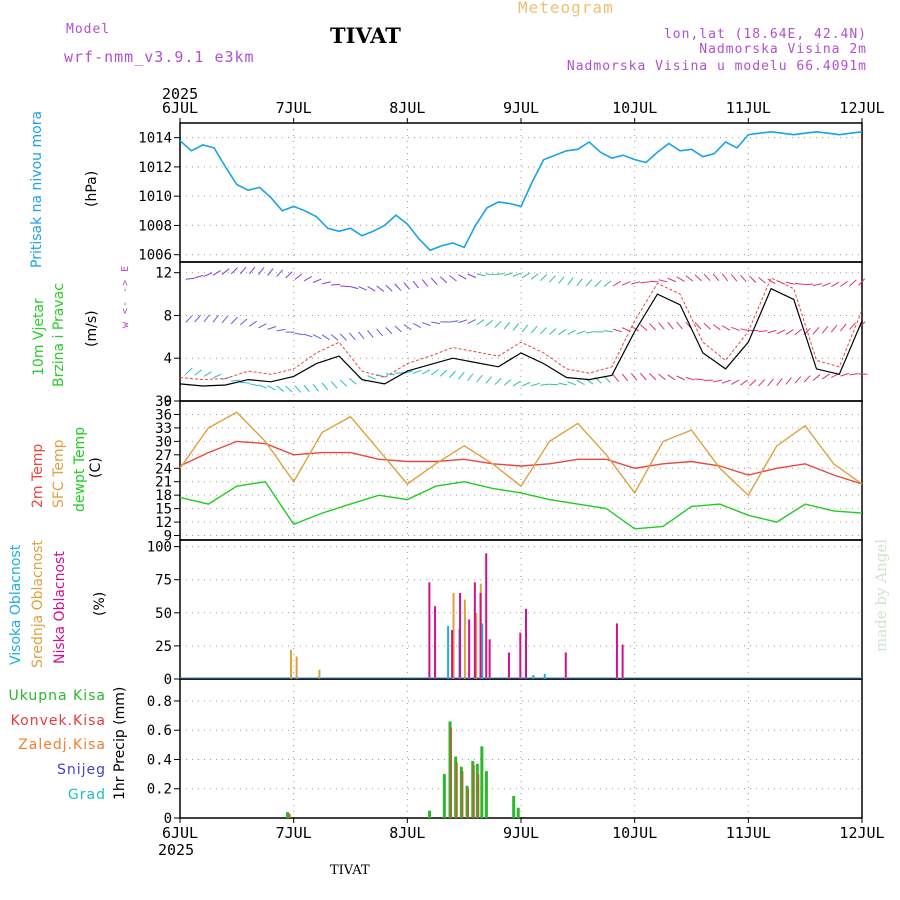 Image resolution: width=900 pixels, height=900 pixels. What do you see at coordinates (168, 680) in the screenshot?
I see `y-tick-label: 0` at bounding box center [168, 680].